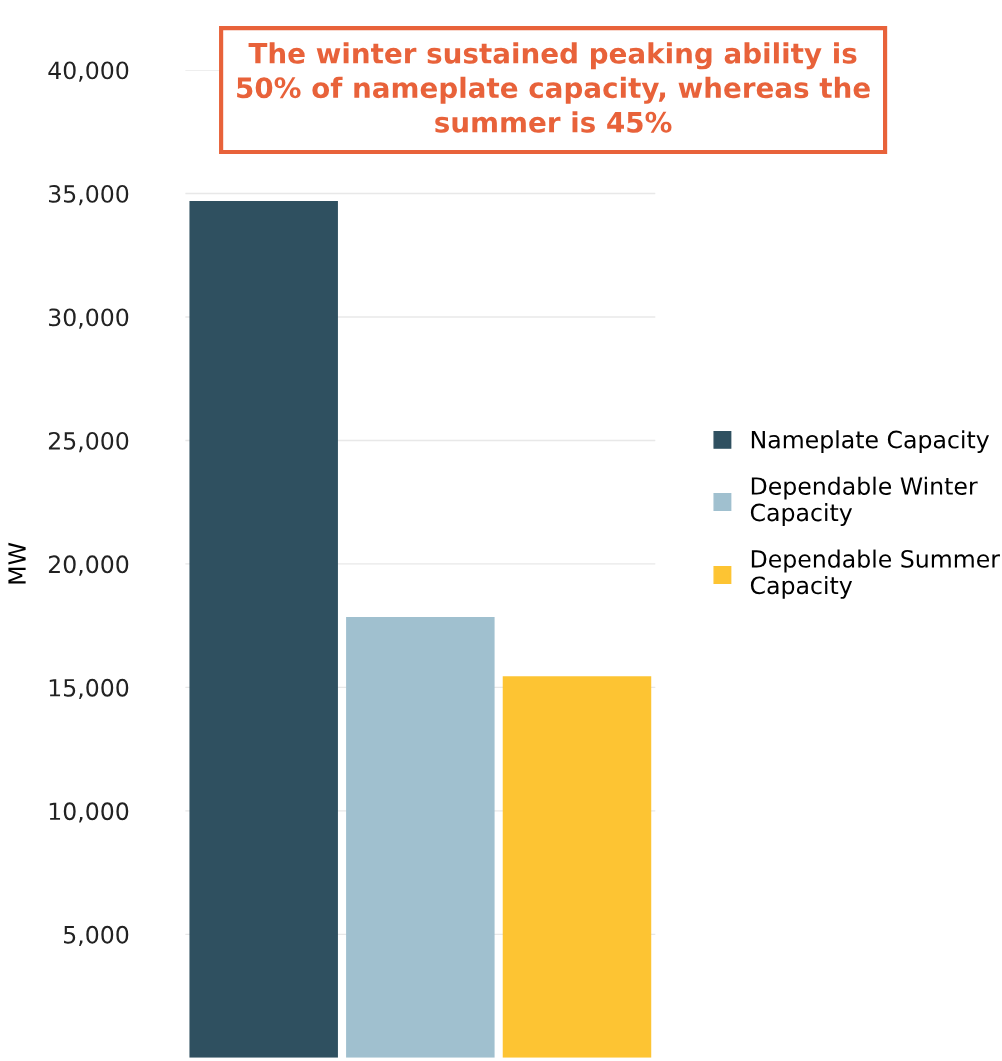 The width and height of the screenshot is (1002, 1061). I want to click on y-tick-label: 35,000, so click(89, 195).